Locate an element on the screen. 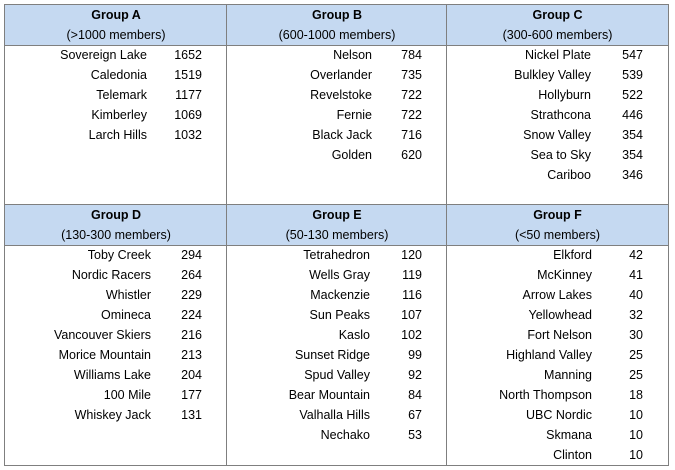 The width and height of the screenshot is (675, 470). group-title: Group D is located at coordinates (116, 215).